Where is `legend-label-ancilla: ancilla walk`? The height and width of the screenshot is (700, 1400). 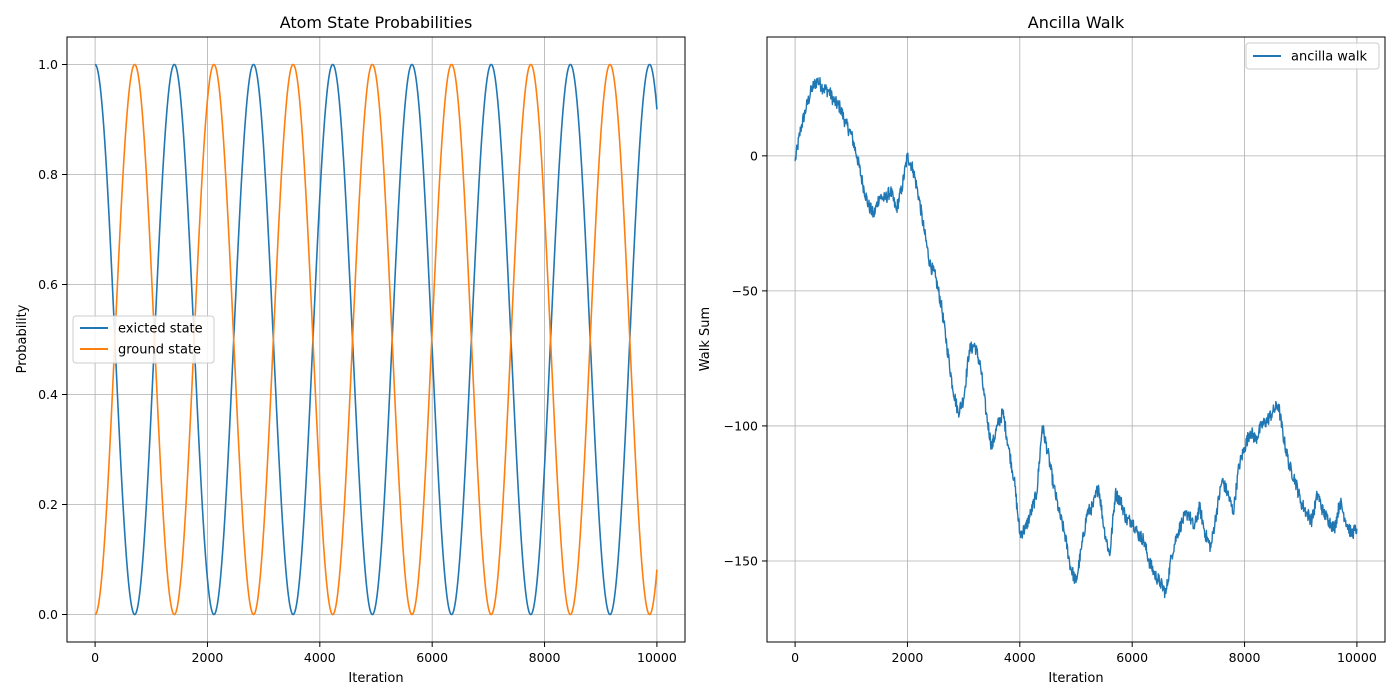 legend-label-ancilla: ancilla walk is located at coordinates (1329, 57).